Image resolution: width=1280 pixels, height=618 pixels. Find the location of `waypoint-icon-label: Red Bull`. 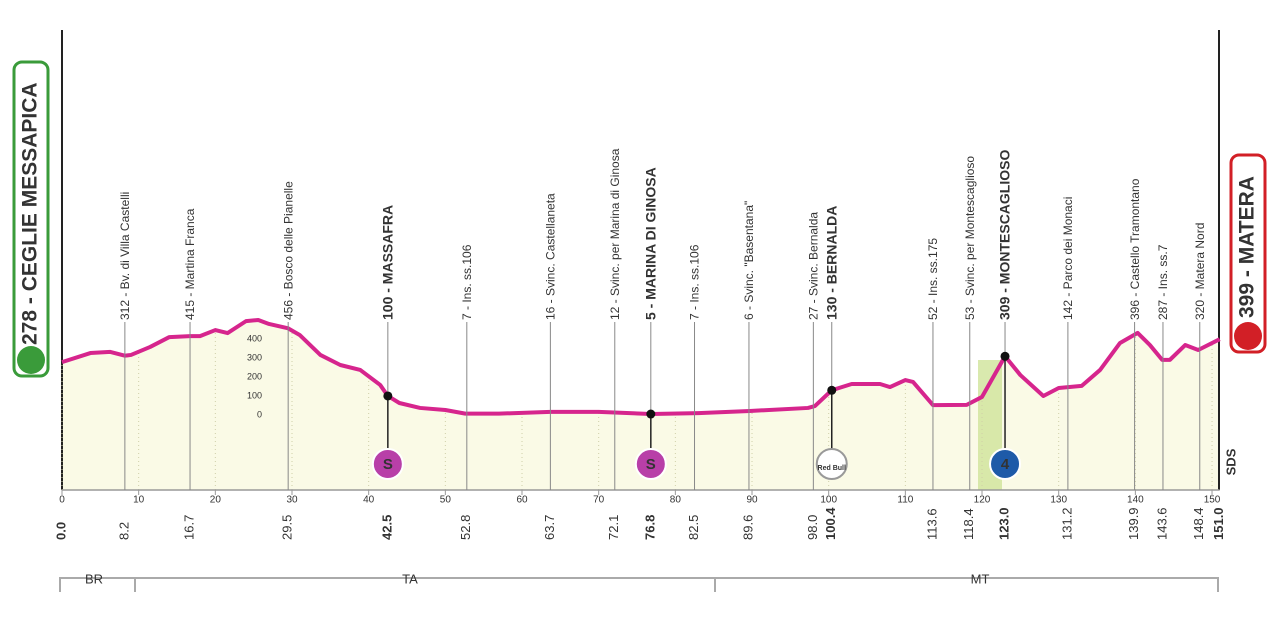

waypoint-icon-label: Red Bull is located at coordinates (832, 468).